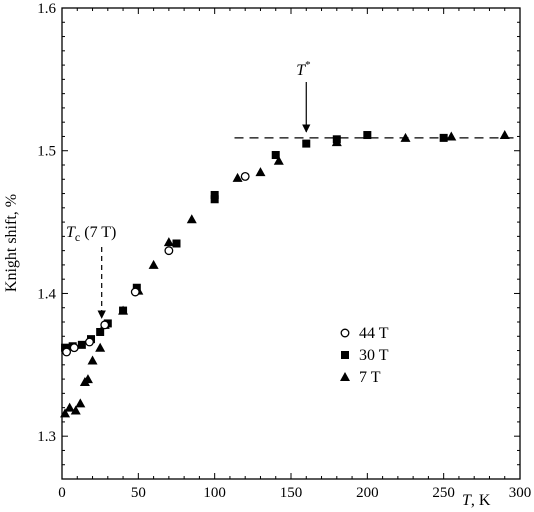  I want to click on annotation-tc-main: T, so click(71, 232).